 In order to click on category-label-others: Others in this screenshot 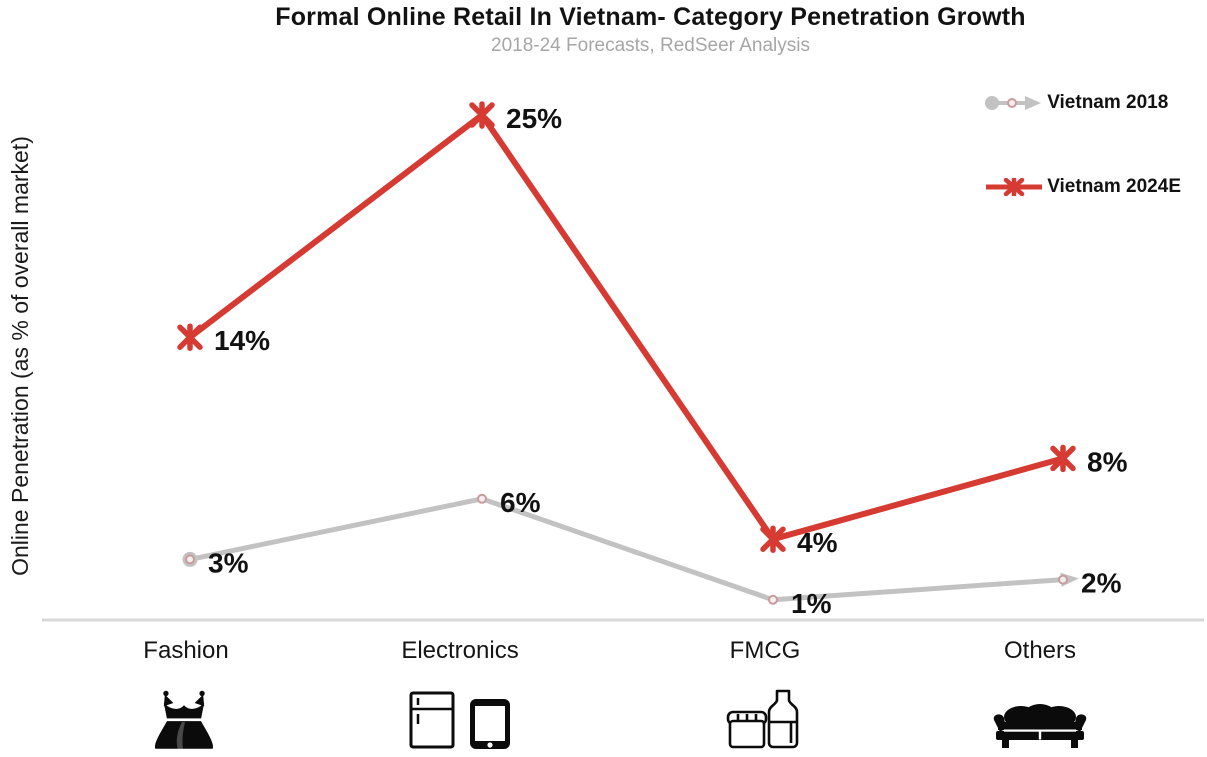, I will do `click(1040, 650)`.